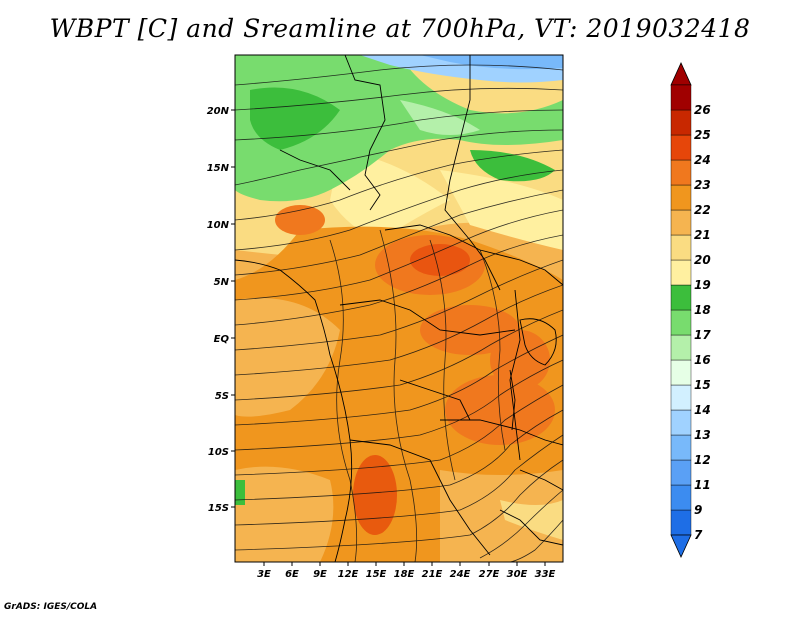 Image resolution: width=800 pixels, height=618 pixels. Describe the element at coordinates (702, 460) in the screenshot. I see `colorbar-label: 12` at that location.